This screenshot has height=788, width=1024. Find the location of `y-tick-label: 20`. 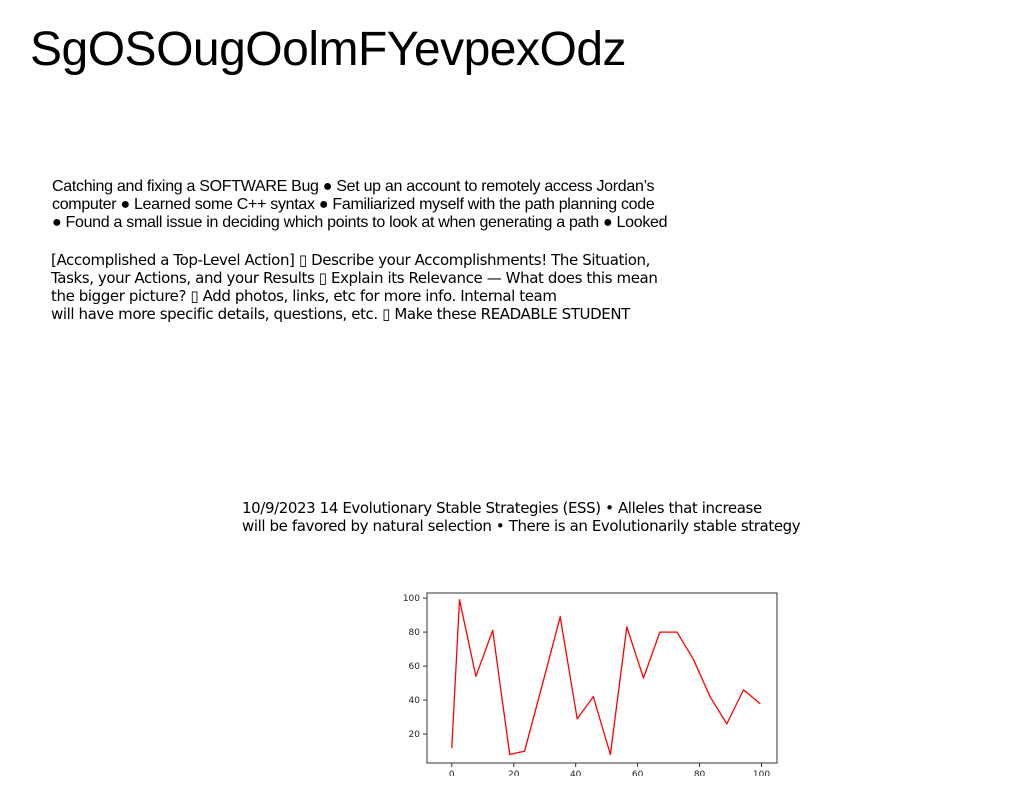

y-tick-label: 20 is located at coordinates (415, 735).